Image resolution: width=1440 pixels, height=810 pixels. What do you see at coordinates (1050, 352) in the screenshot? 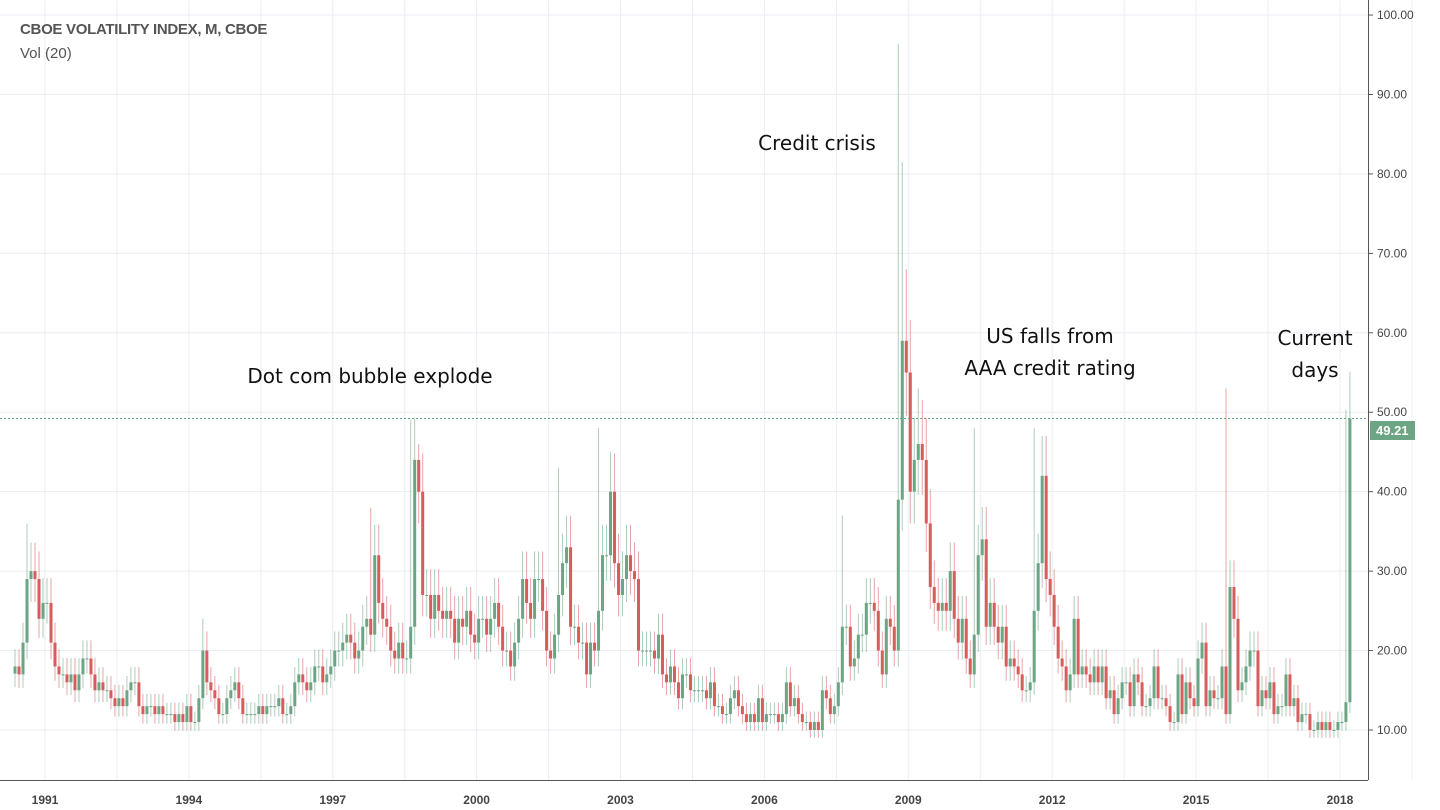
I see `annotation-us-downgrade: US falls from AAA credit rating` at bounding box center [1050, 352].